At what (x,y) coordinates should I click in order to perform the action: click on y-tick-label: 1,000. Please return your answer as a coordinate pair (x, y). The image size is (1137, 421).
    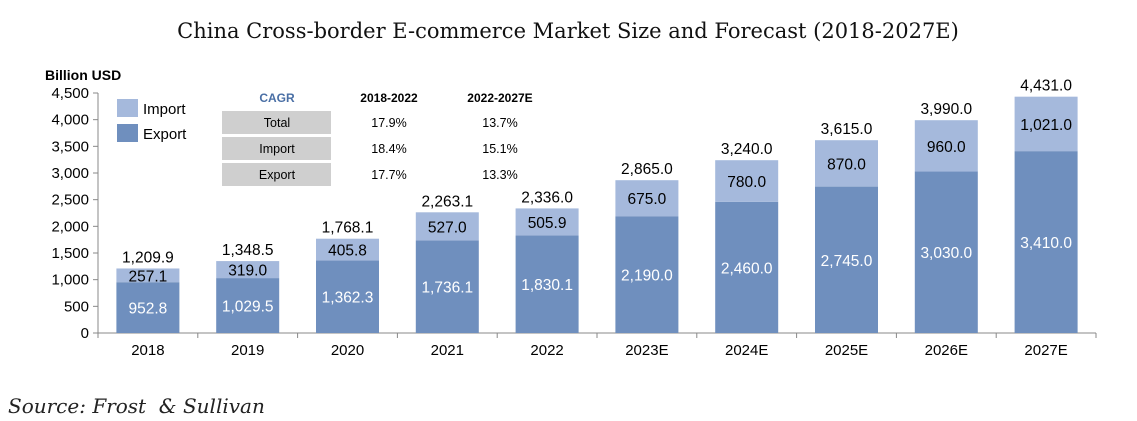
    Looking at the image, I should click on (70, 280).